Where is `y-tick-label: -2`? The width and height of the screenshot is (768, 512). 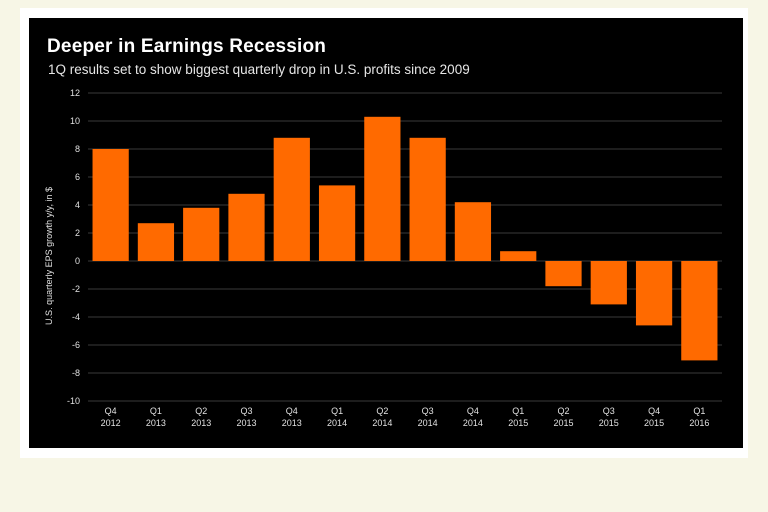
y-tick-label: -2 is located at coordinates (76, 289).